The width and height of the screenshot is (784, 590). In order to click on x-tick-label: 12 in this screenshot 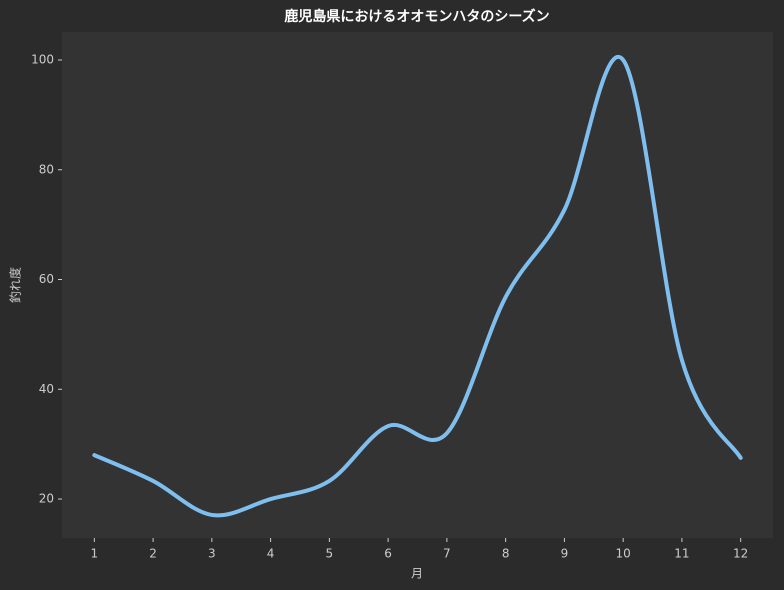, I will do `click(740, 554)`.